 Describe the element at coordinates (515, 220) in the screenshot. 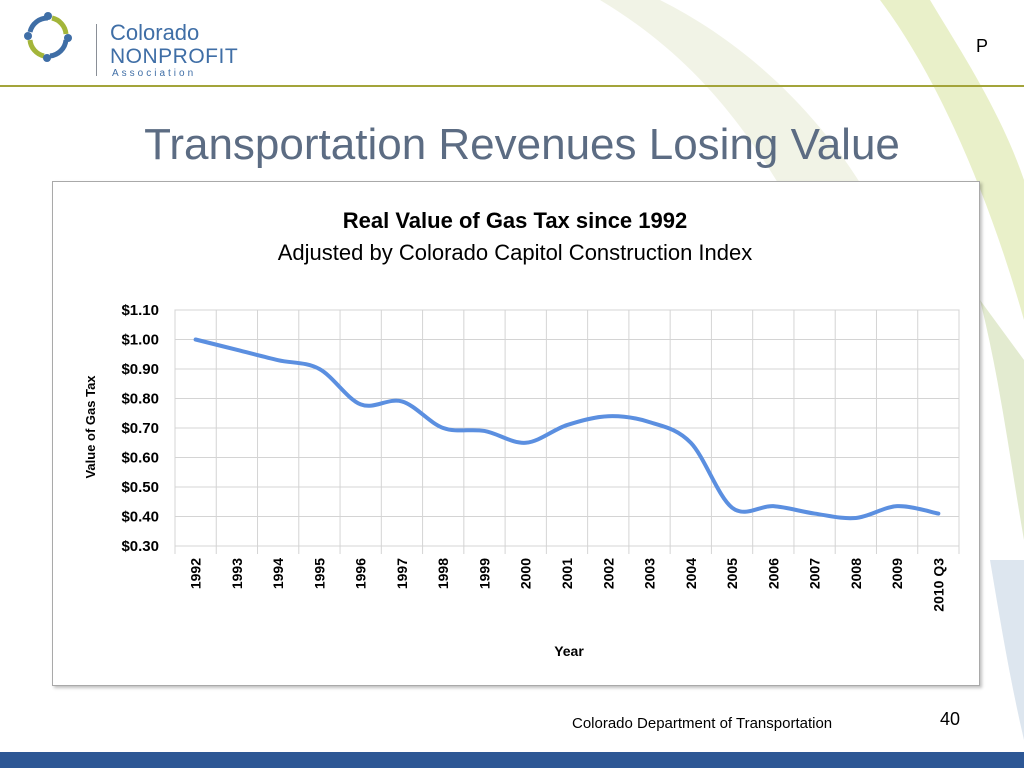

I see `chart-title: Real Value of Gas Tax since 1992` at that location.